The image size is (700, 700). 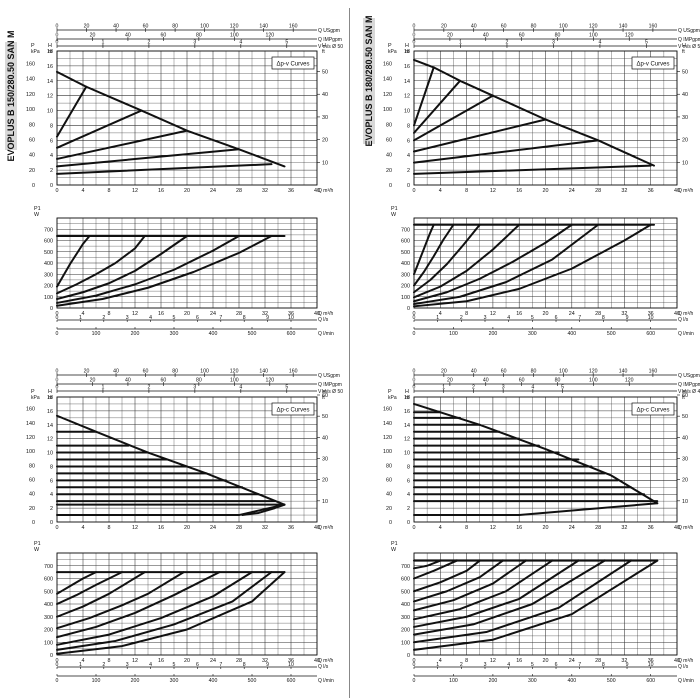 I want to click on power-tick-label: 300, so click(x=405, y=275).